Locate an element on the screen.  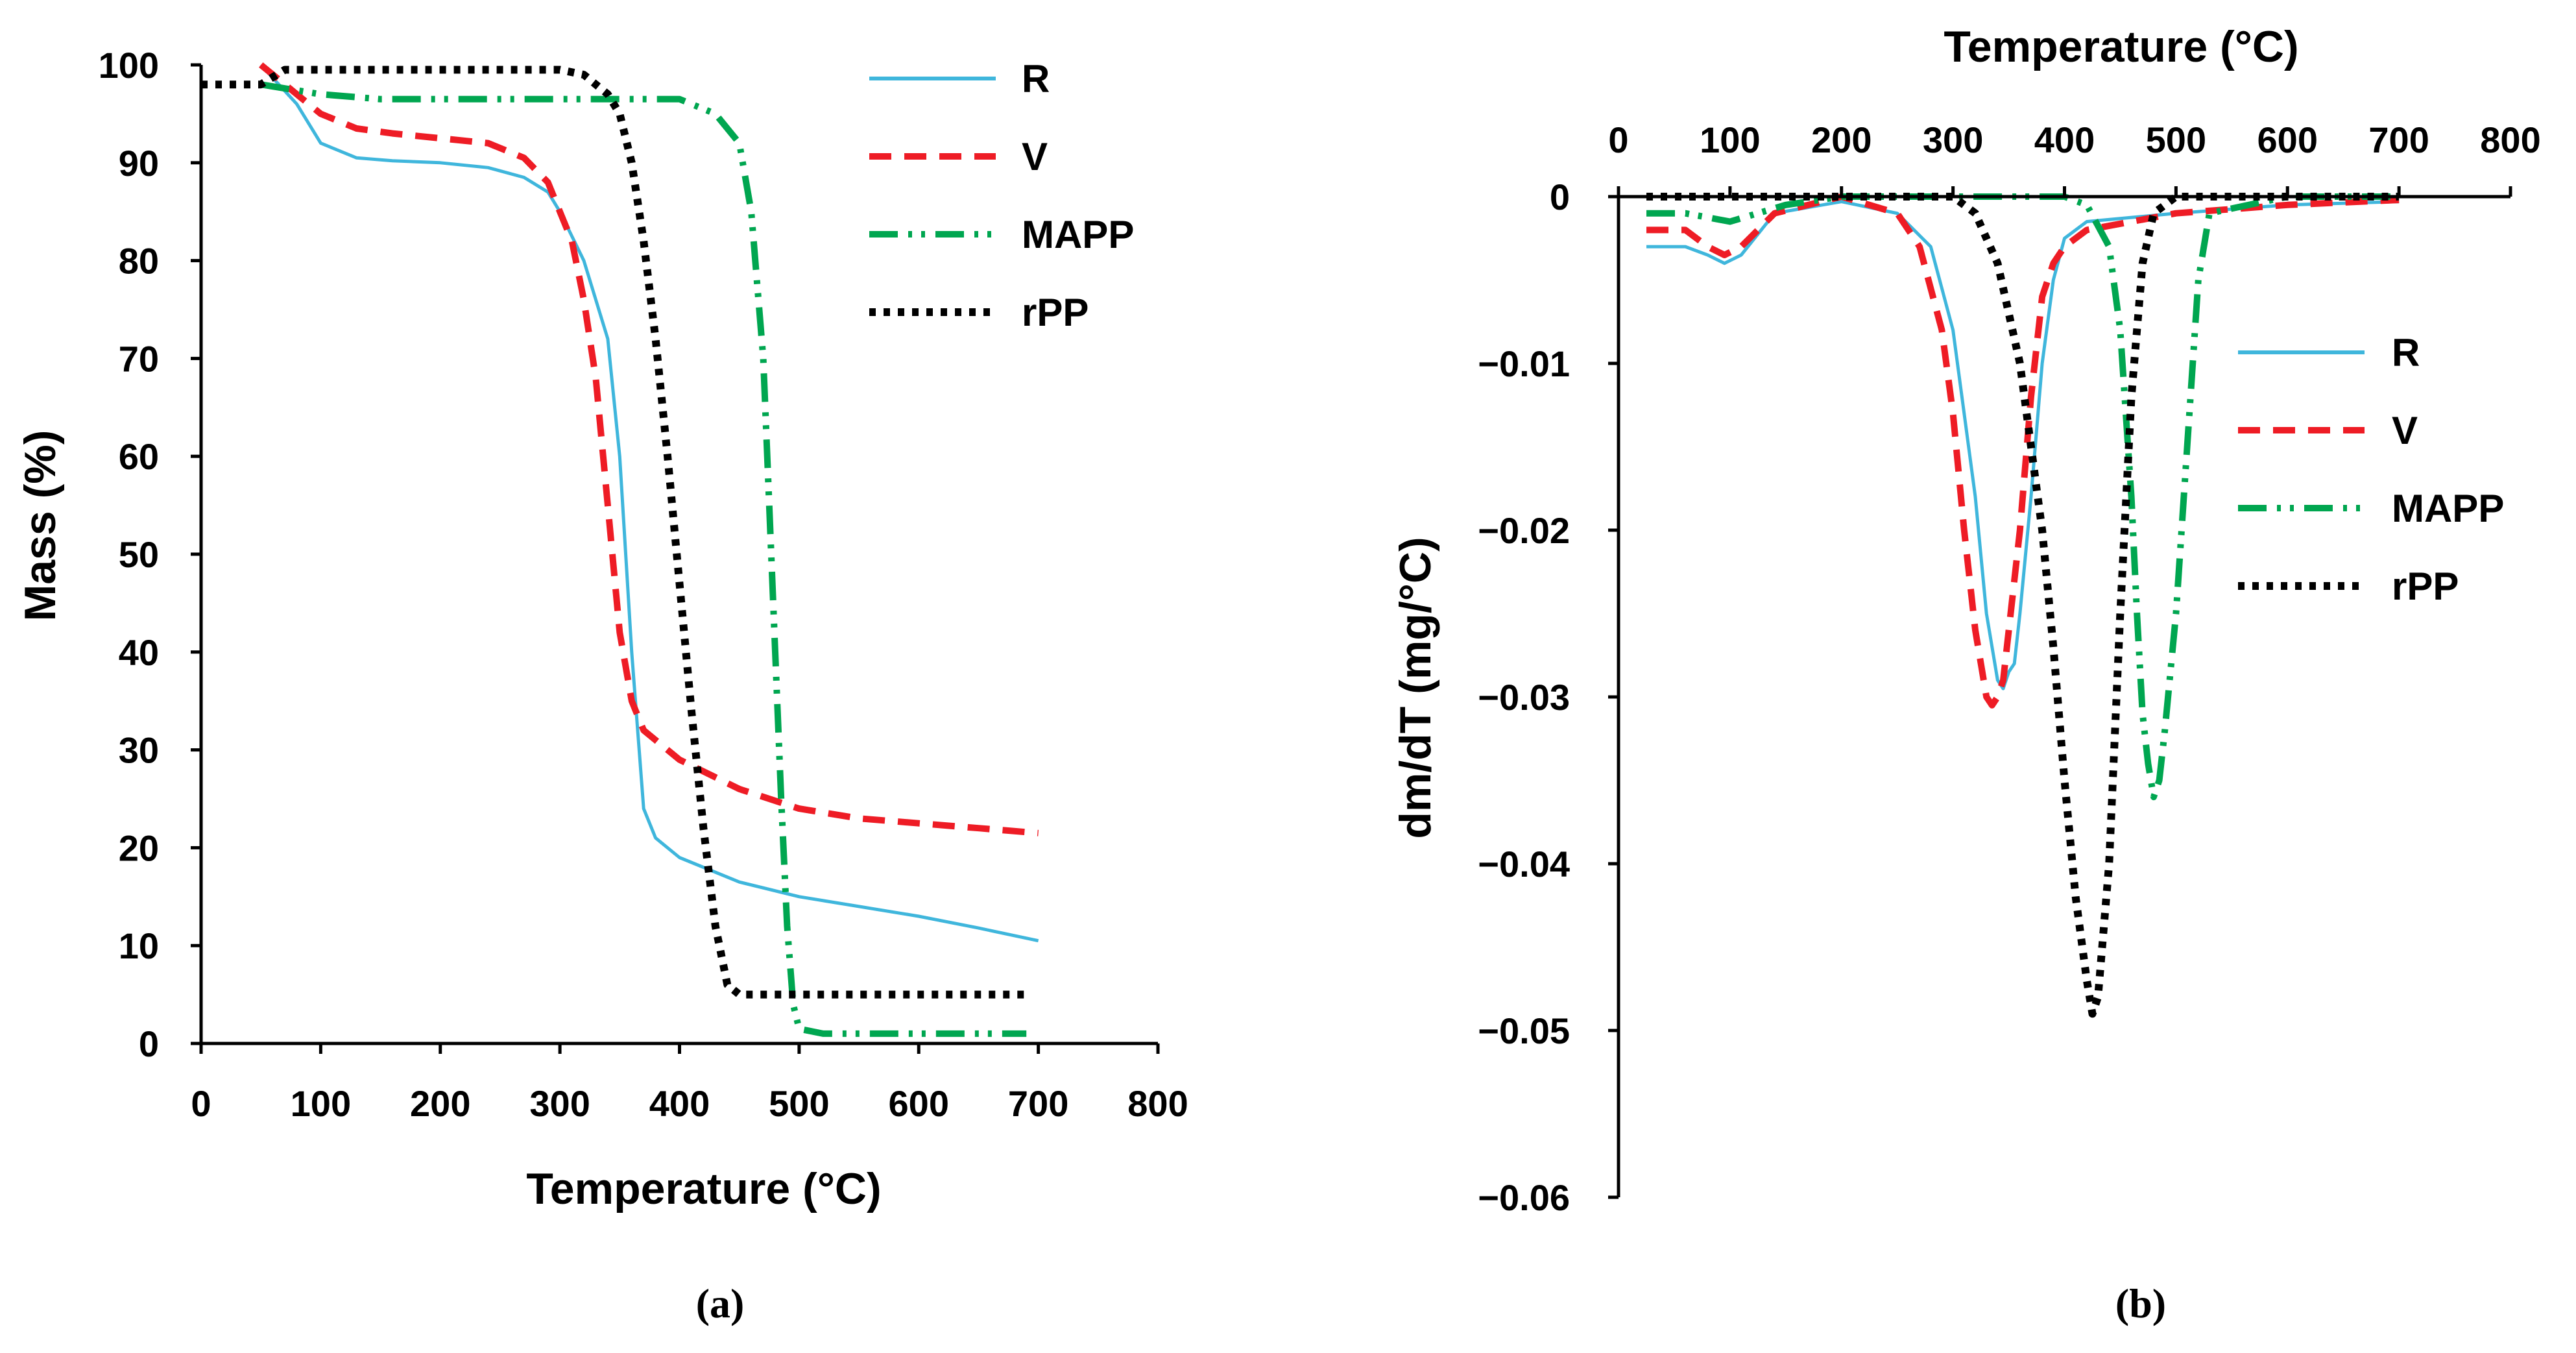
panel-a-x-axis-title: Temperature (°C) is located at coordinates (703, 1188).